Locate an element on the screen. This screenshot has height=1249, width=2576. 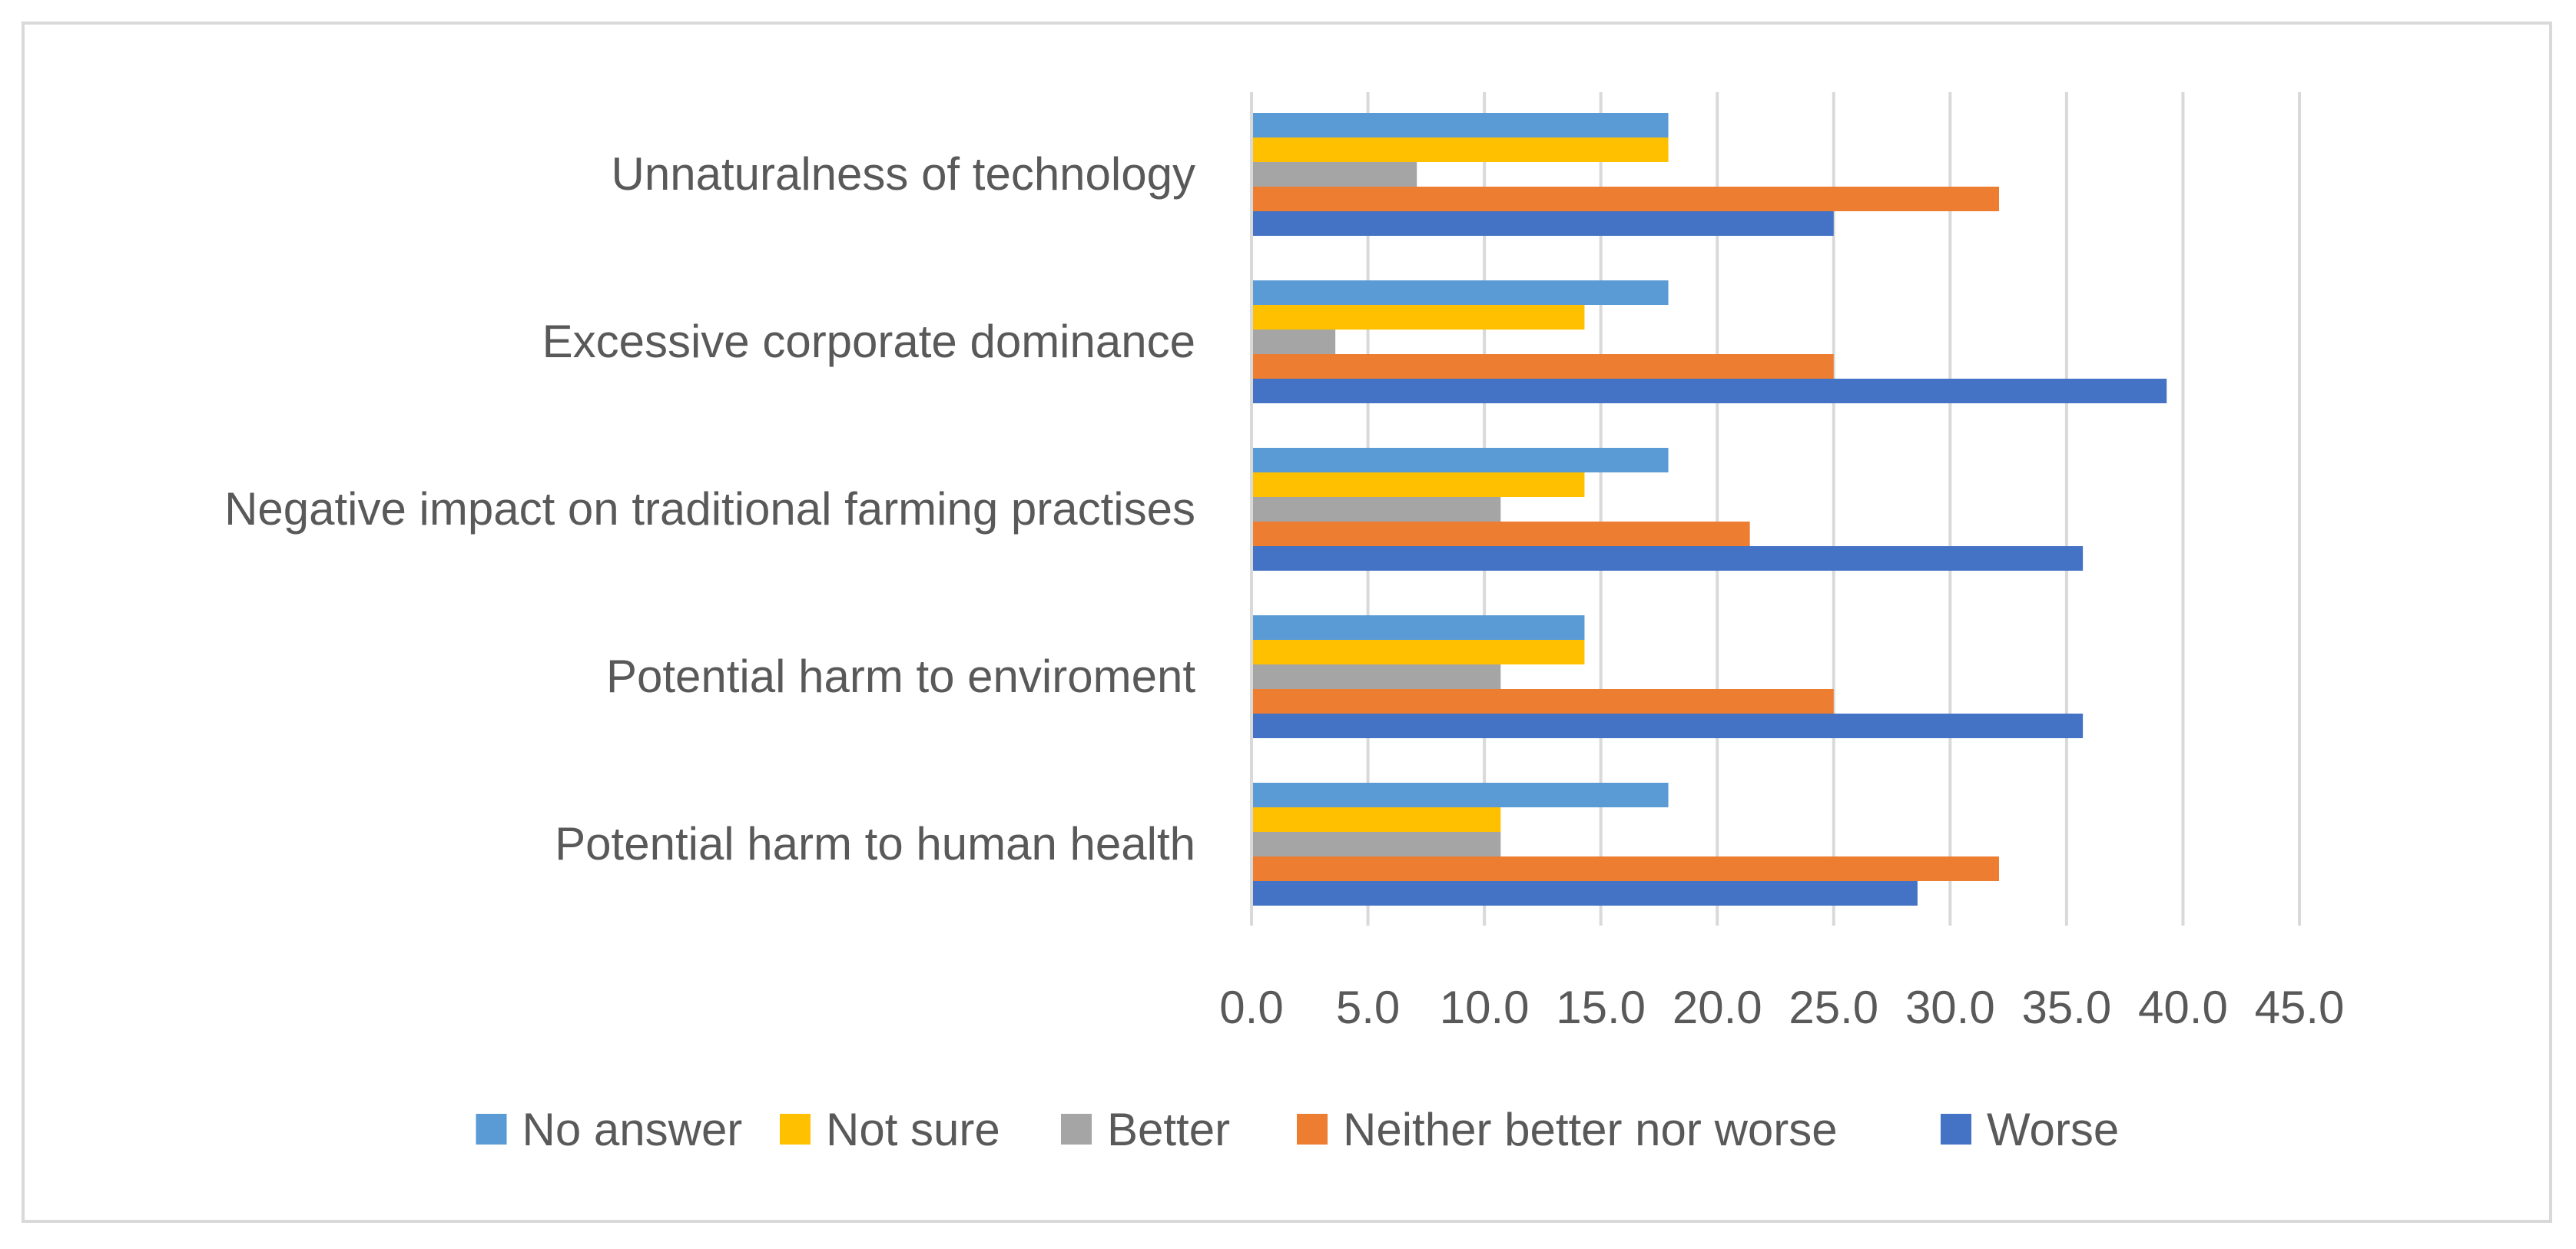
legend-label-neither-better-nor-worse: Neither better nor worse is located at coordinates (1590, 1129).